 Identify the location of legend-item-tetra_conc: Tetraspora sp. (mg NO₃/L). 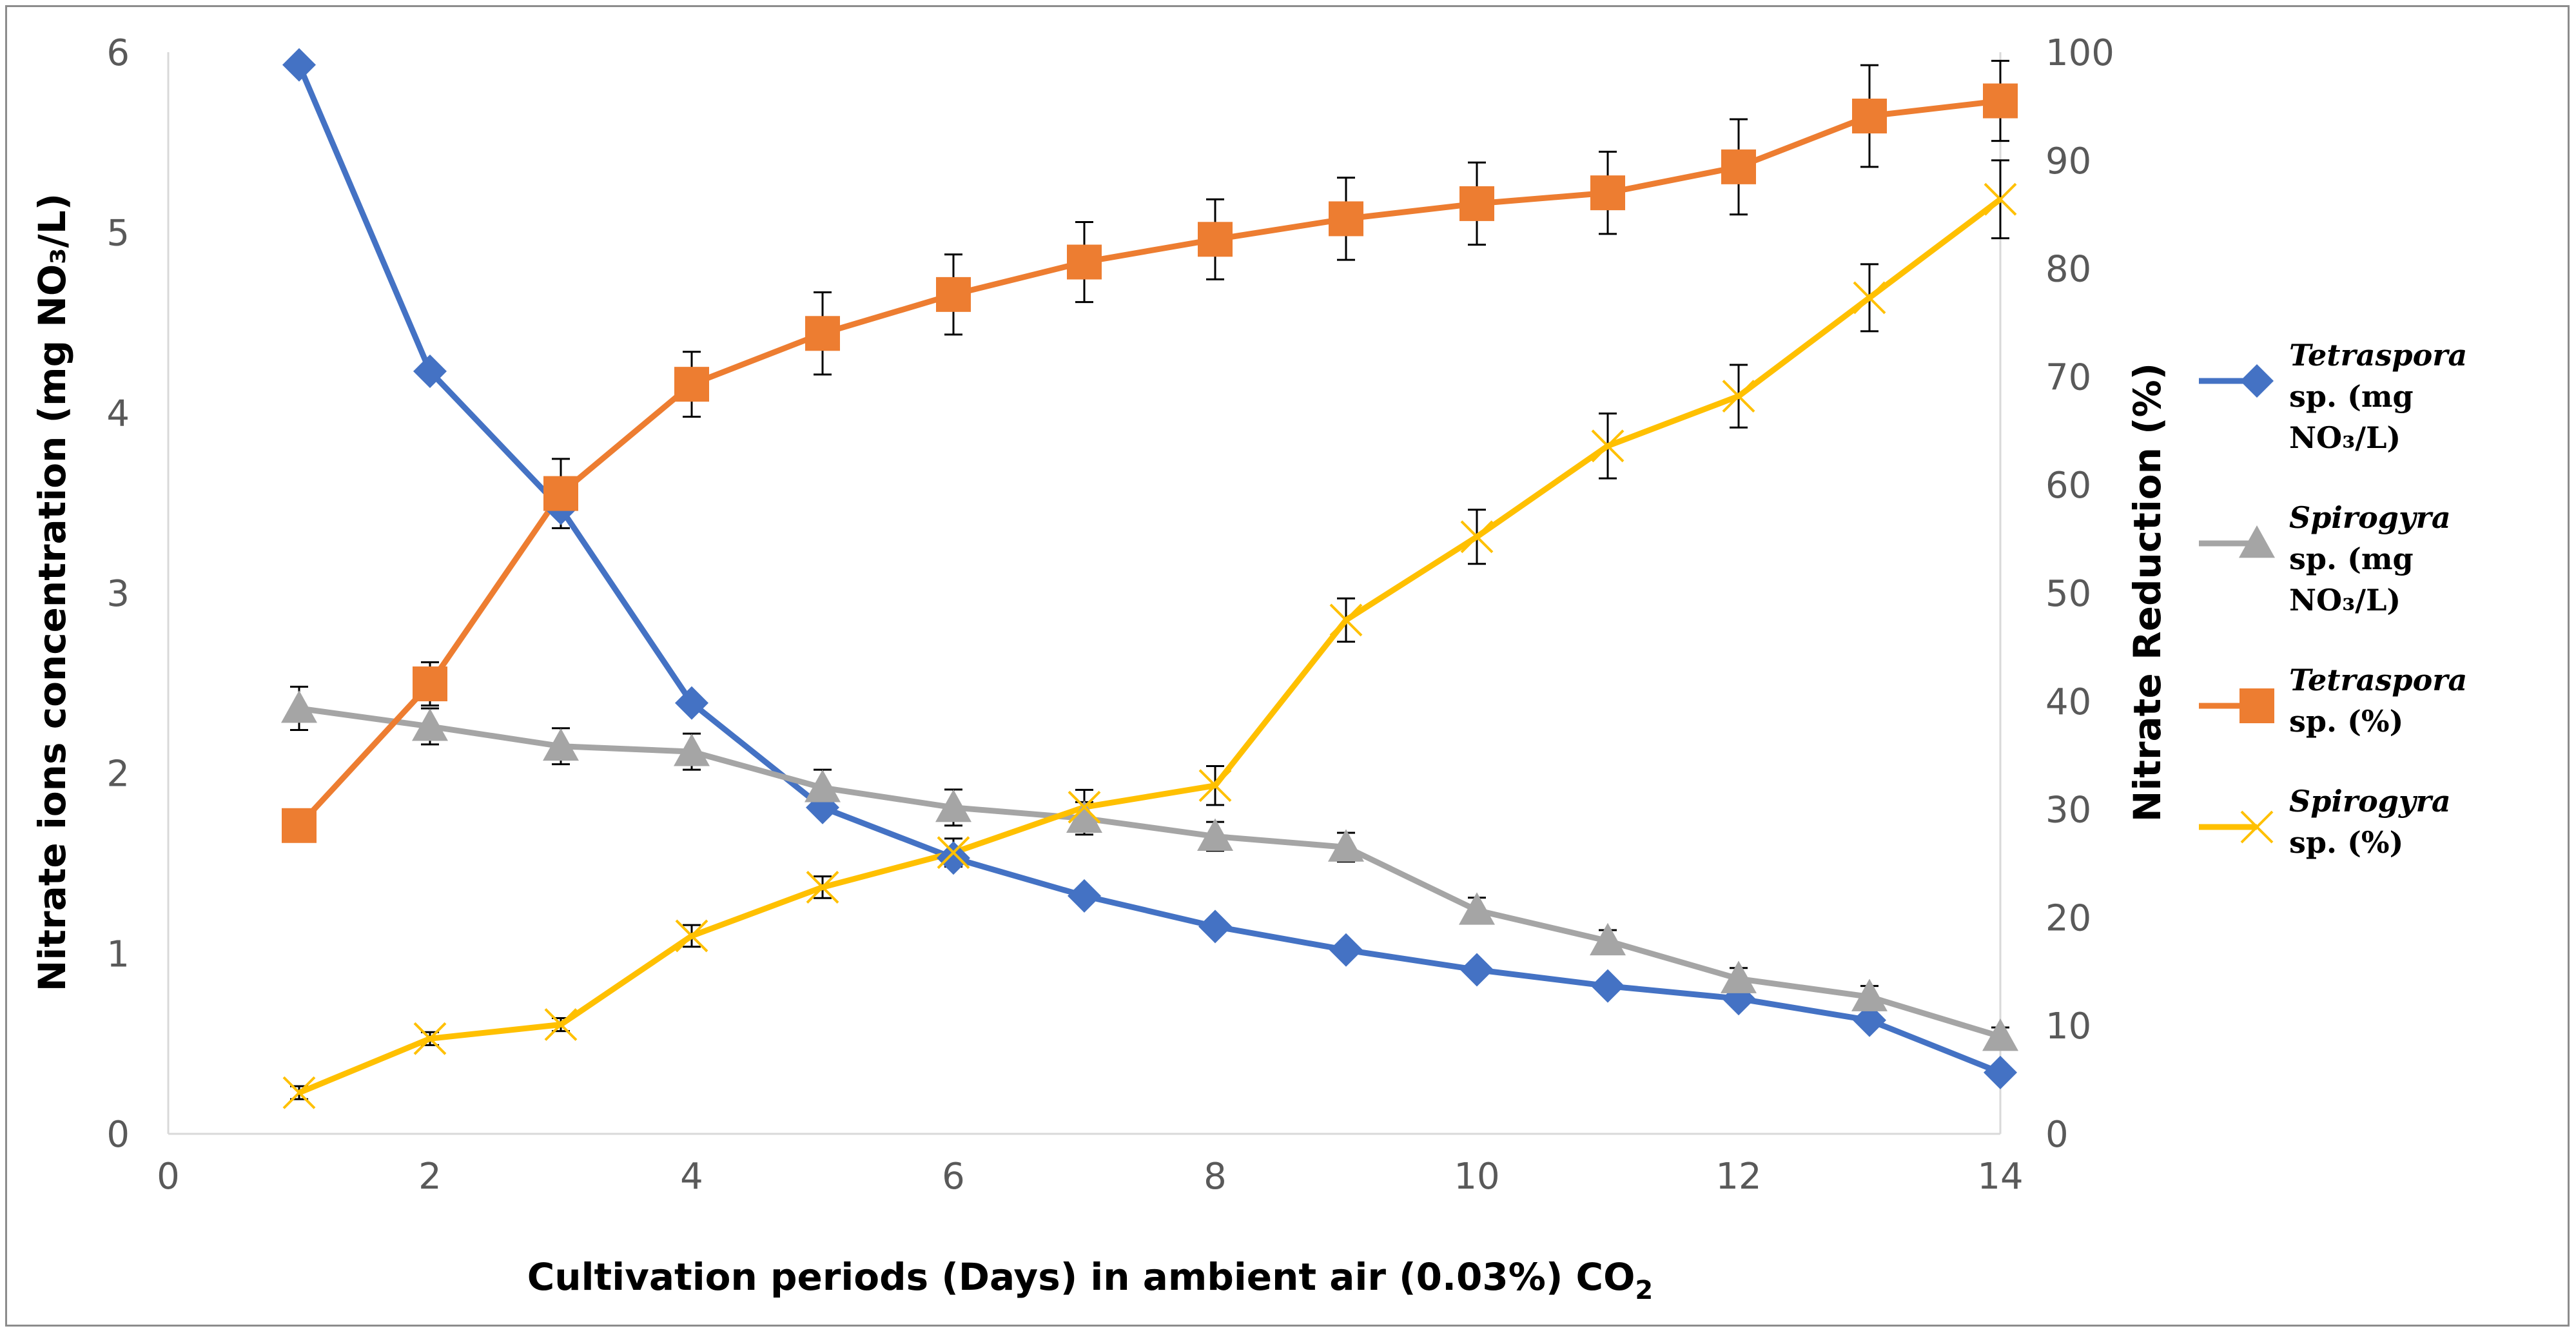
(2333, 396).